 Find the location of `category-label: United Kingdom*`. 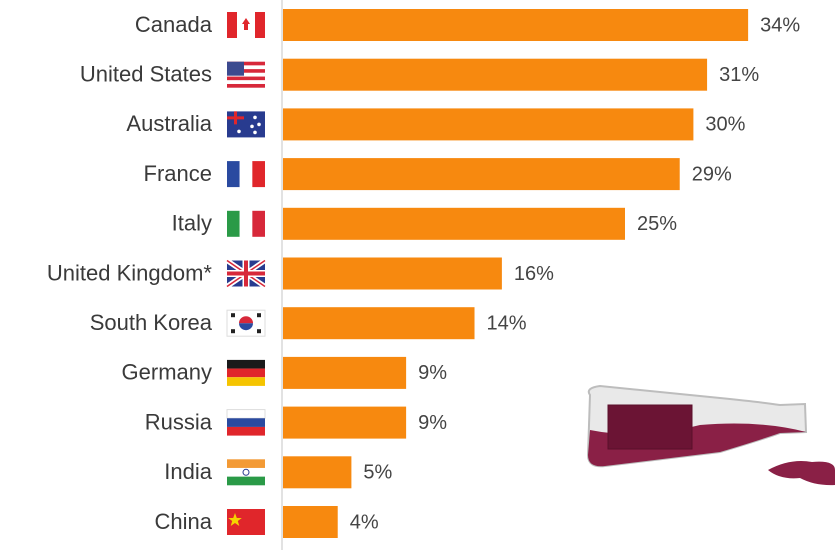

category-label: United Kingdom* is located at coordinates (130, 272).